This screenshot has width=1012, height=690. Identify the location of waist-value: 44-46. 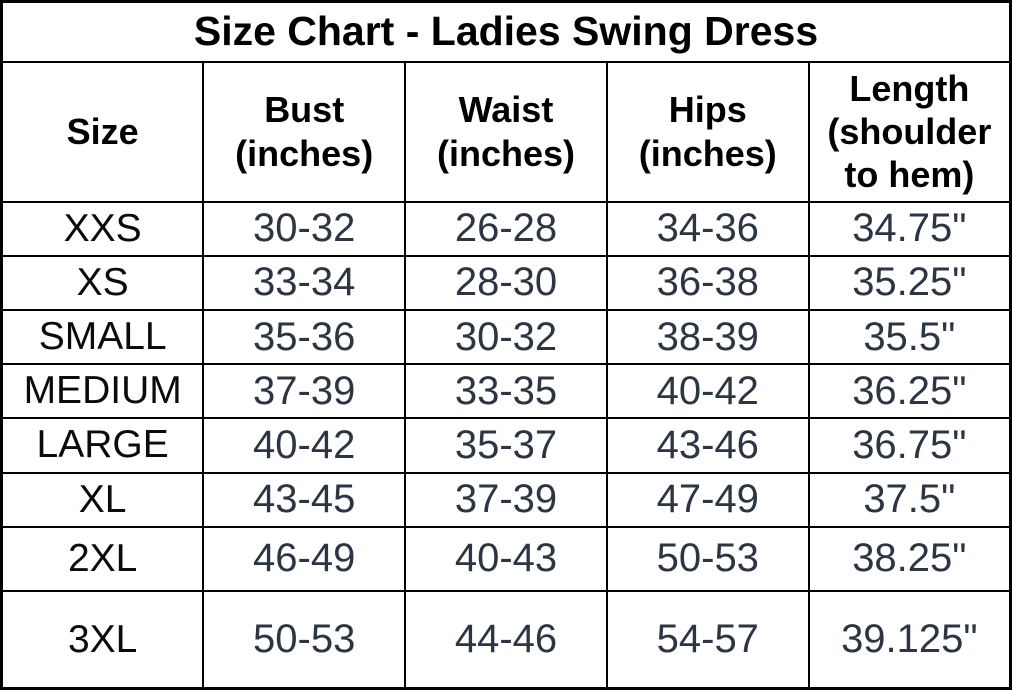
(506, 640).